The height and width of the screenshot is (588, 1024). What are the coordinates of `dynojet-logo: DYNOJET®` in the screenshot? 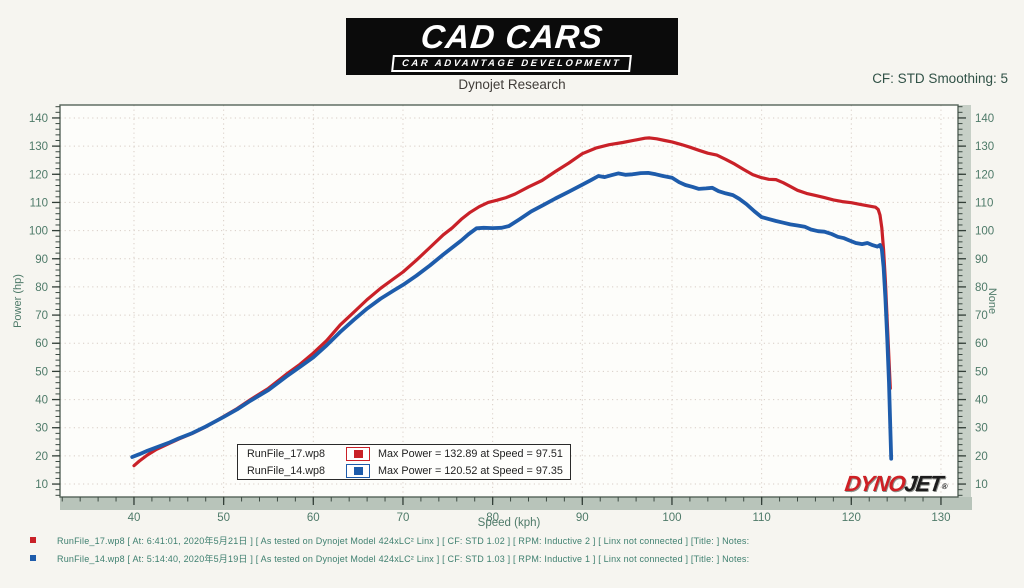 It's located at (896, 484).